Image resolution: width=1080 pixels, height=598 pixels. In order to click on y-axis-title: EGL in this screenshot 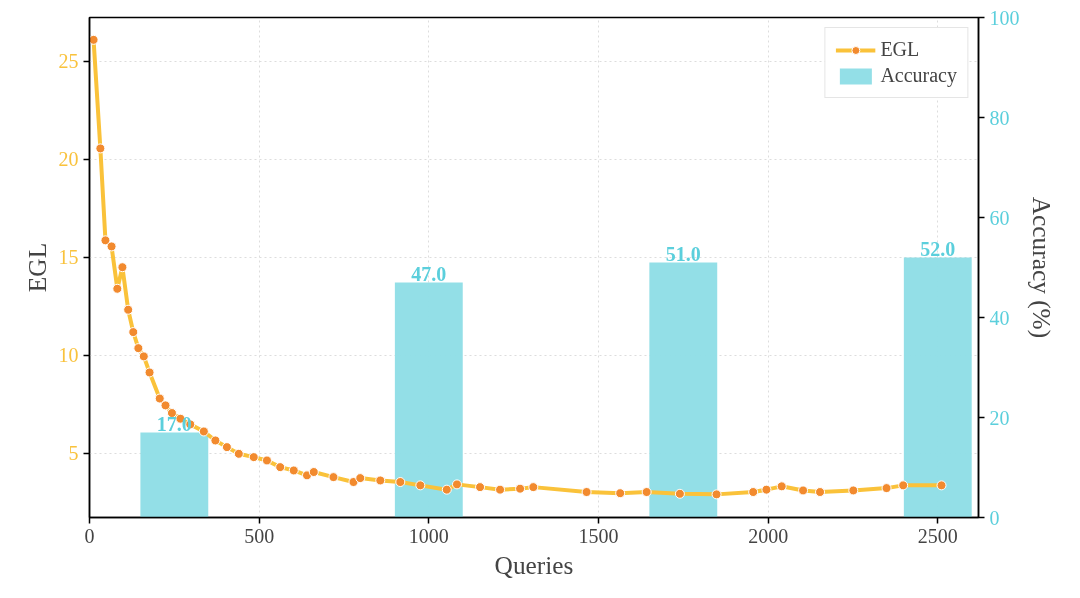, I will do `click(36, 267)`.